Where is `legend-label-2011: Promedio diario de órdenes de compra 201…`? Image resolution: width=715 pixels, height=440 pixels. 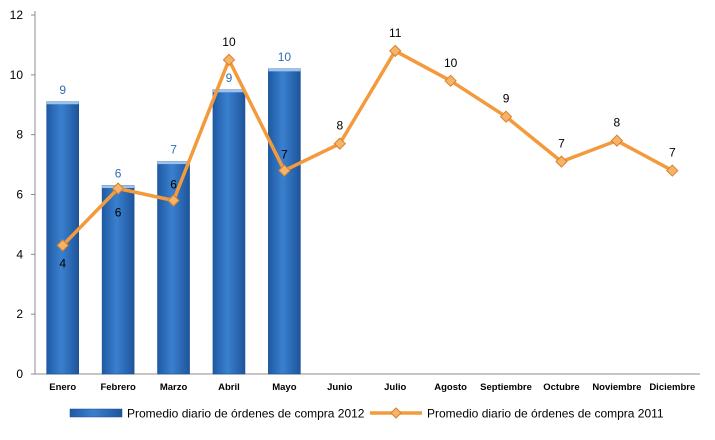
legend-label-2011: Promedio diario de órdenes de compra 201… is located at coordinates (545, 414).